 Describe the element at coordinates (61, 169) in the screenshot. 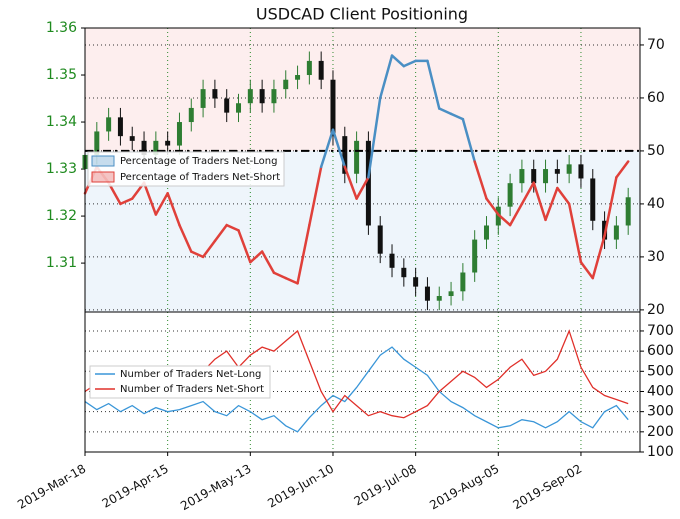

I see `y-tick-label: 1.33` at that location.